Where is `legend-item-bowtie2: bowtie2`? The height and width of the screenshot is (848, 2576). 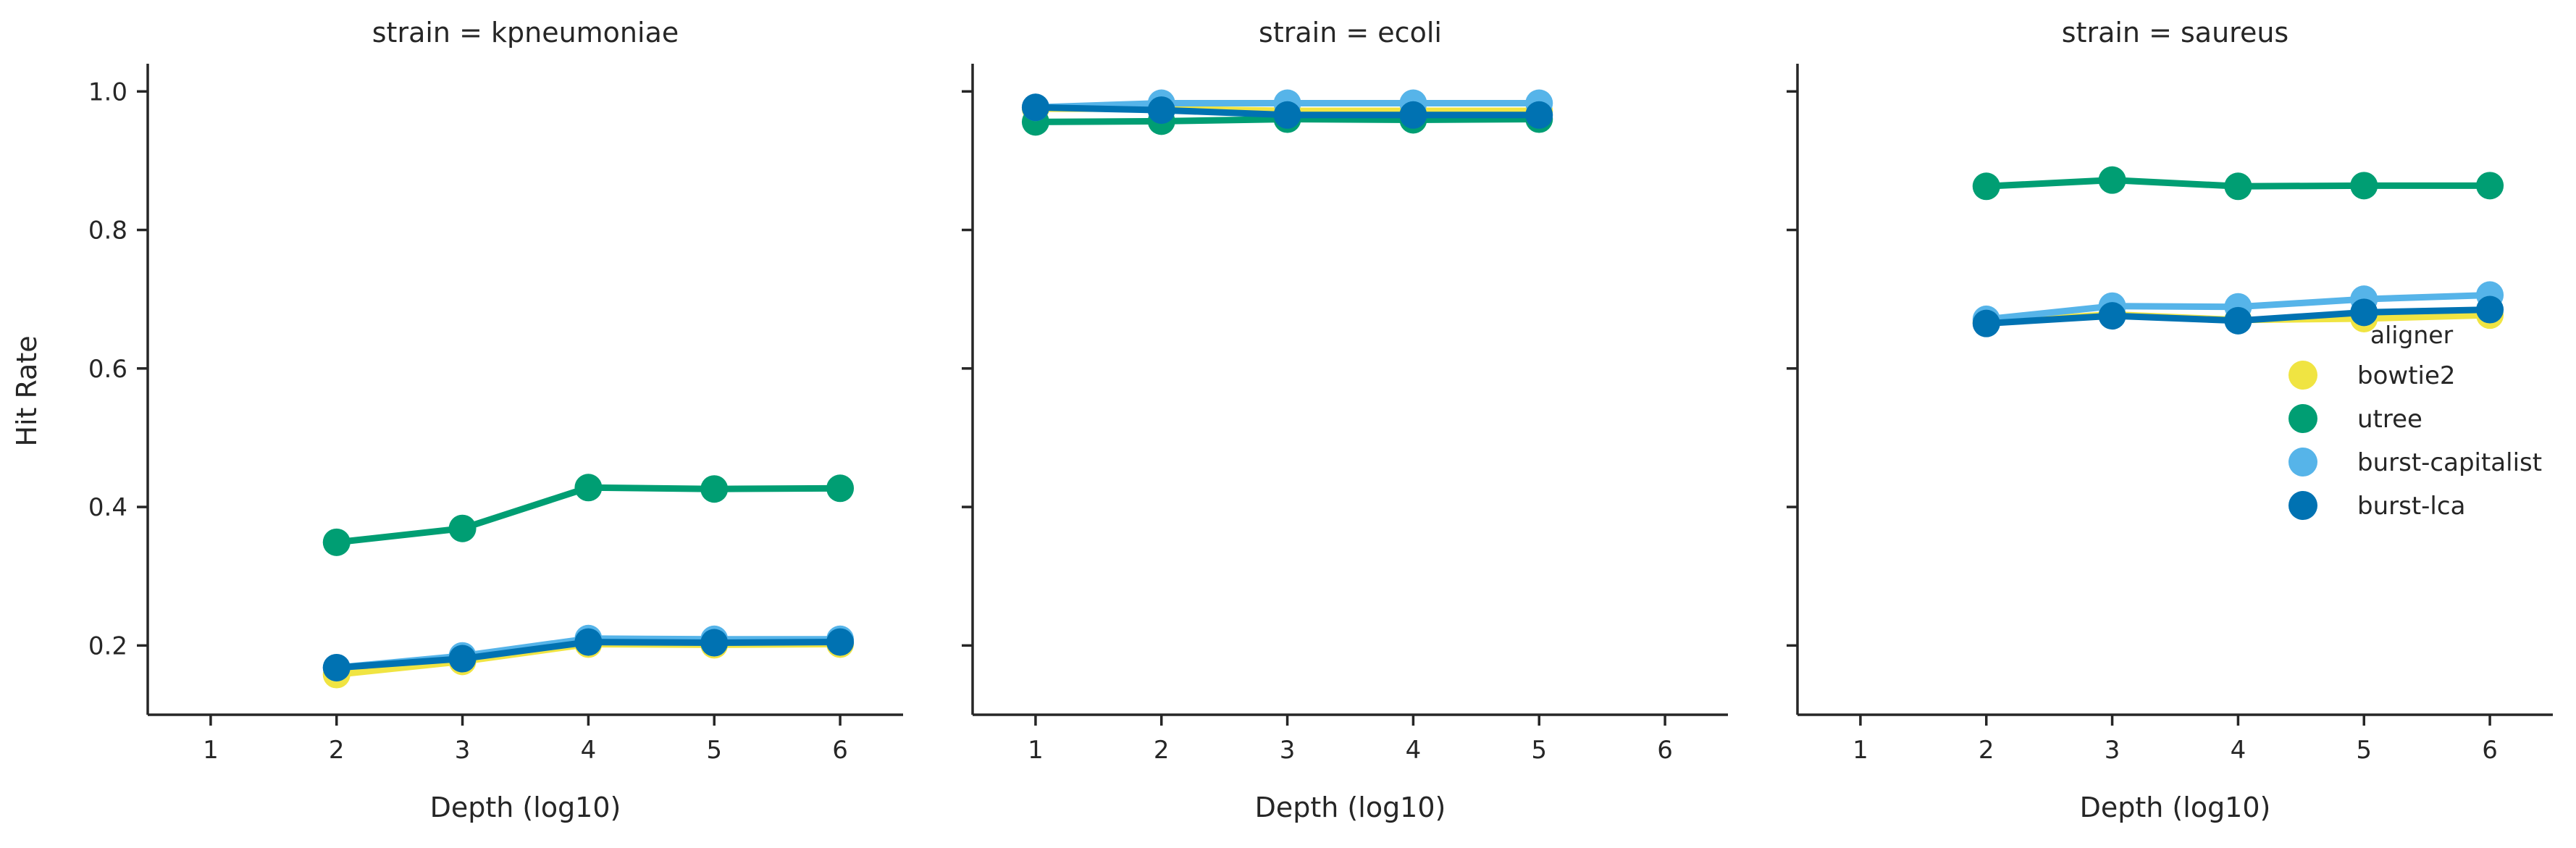
legend-item-bowtie2: bowtie2 is located at coordinates (2372, 375).